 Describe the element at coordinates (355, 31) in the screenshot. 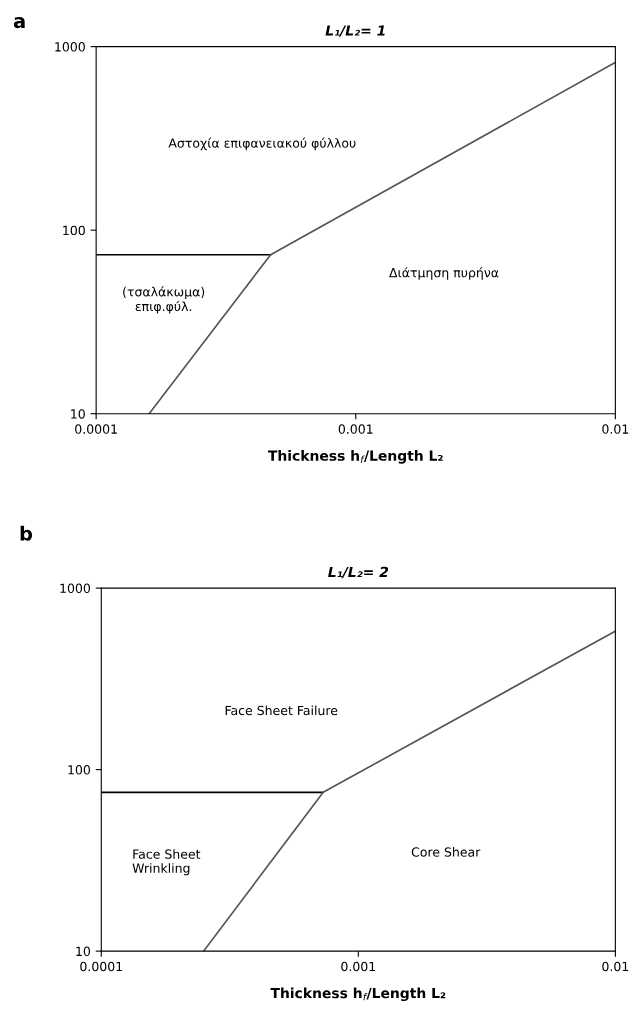

I see `chart-title: L₁/L₂= 1` at that location.